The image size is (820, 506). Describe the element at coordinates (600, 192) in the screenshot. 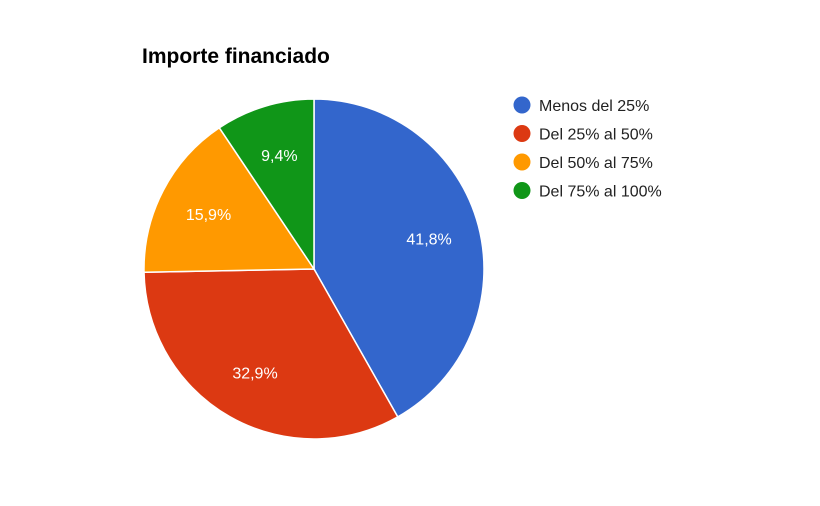

I see `legend-label-4: Del 75% al 100%` at that location.